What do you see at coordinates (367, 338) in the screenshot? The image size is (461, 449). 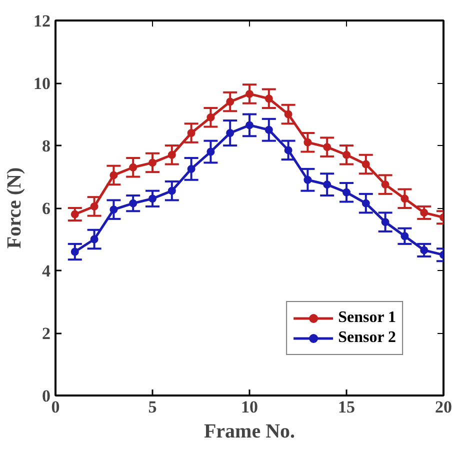 I see `legend-label: Sensor 2` at bounding box center [367, 338].